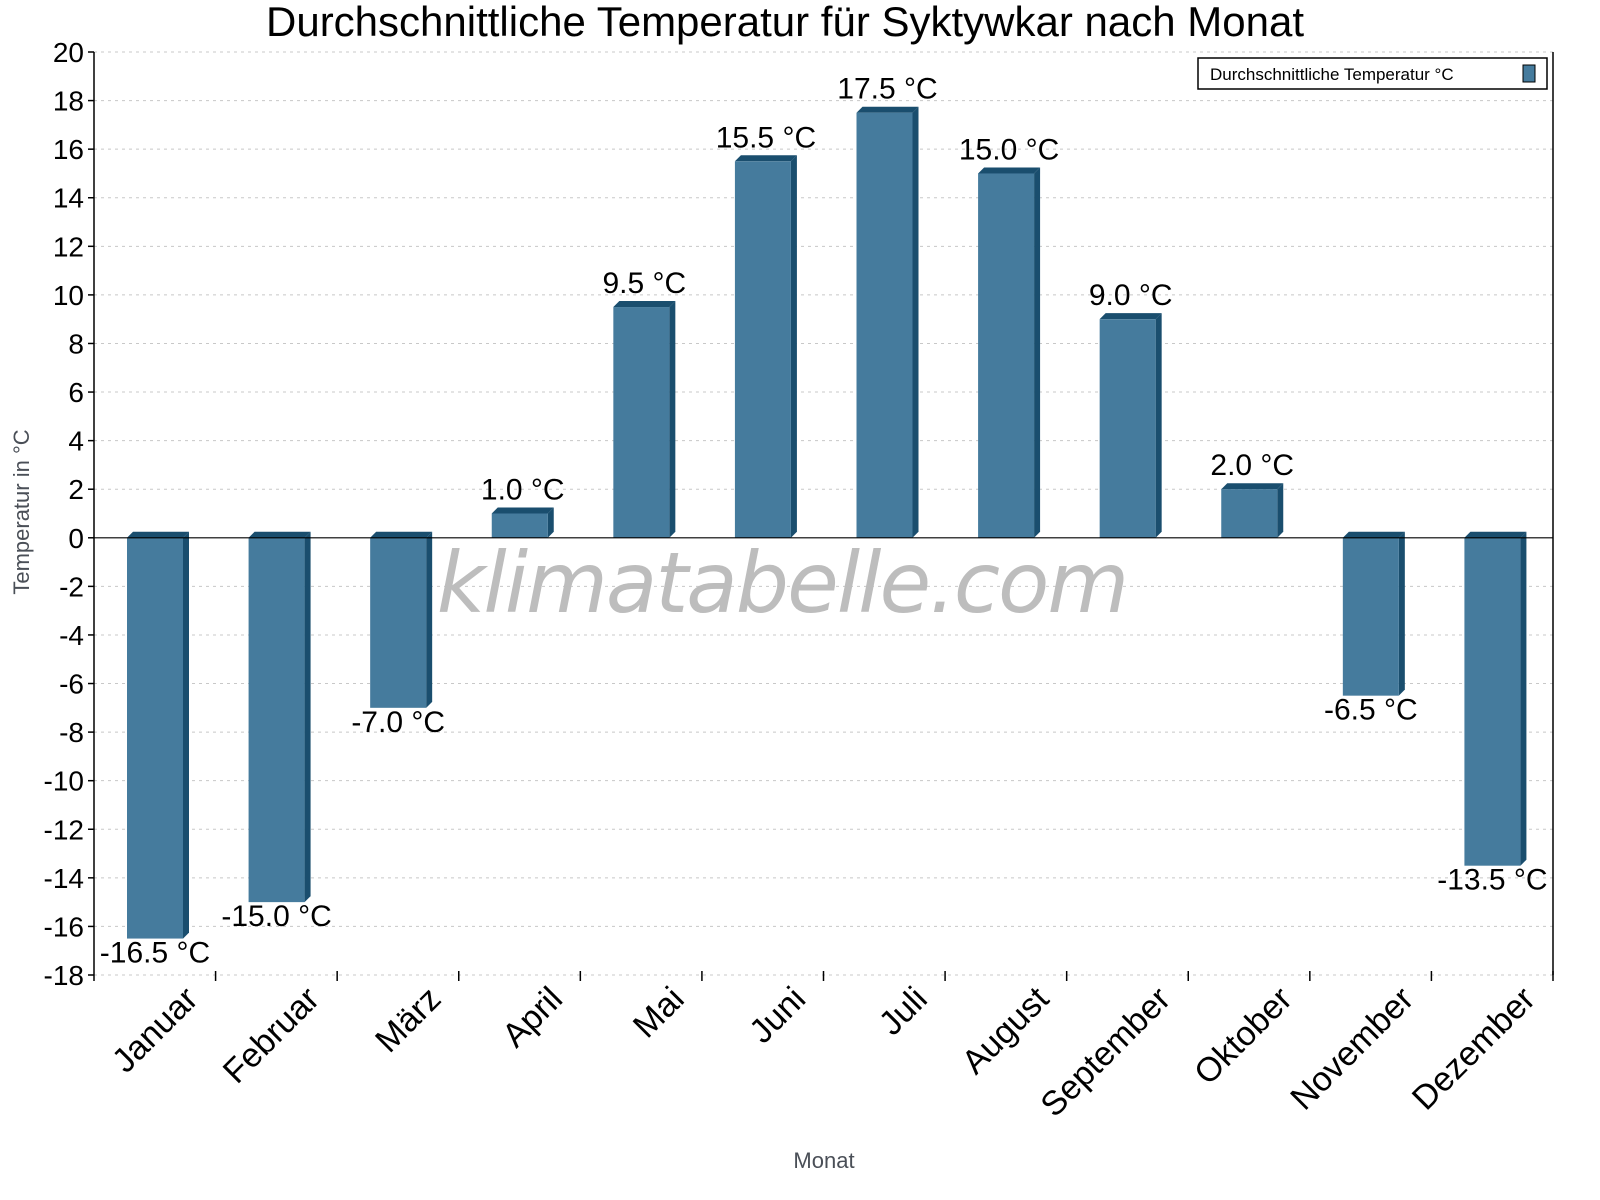 The width and height of the screenshot is (1600, 1200). I want to click on x-tick-label: Mai, so click(659, 1013).